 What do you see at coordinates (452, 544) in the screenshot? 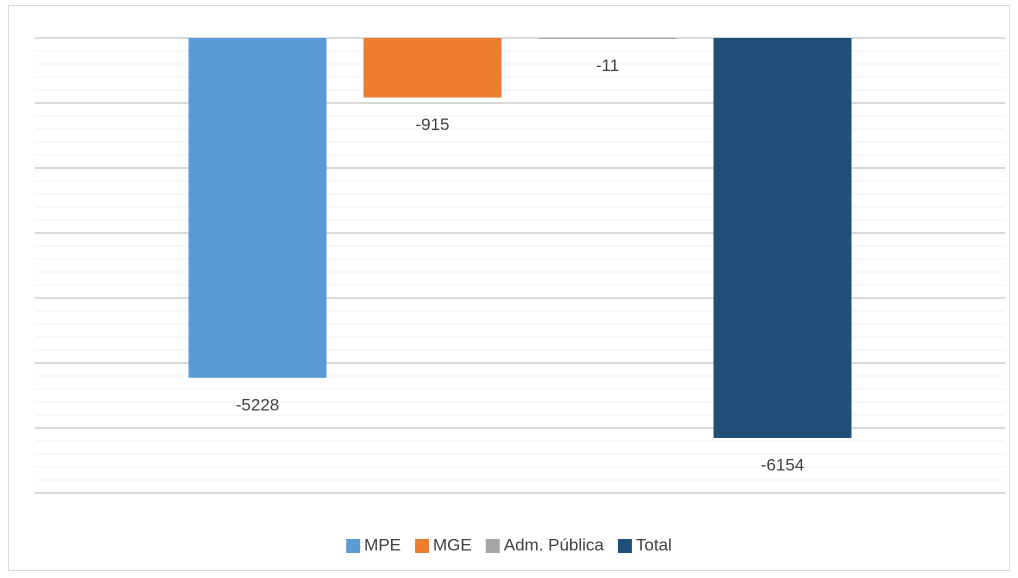
I see `legend-label: MGE` at bounding box center [452, 544].